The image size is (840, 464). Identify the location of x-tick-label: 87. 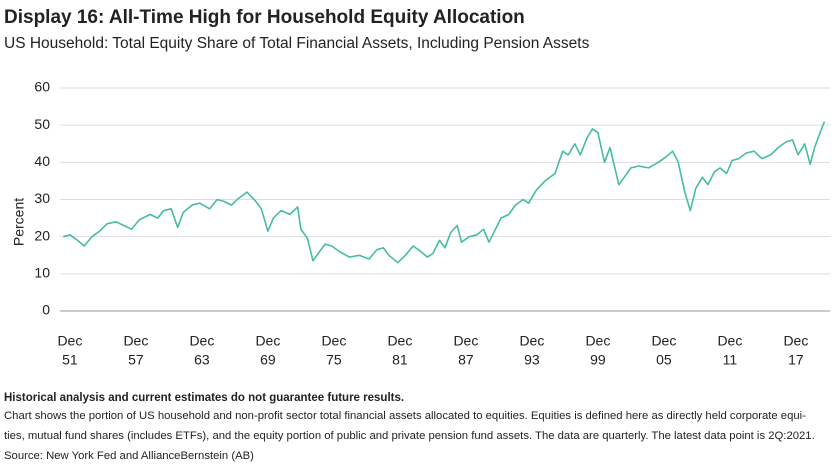
(466, 360).